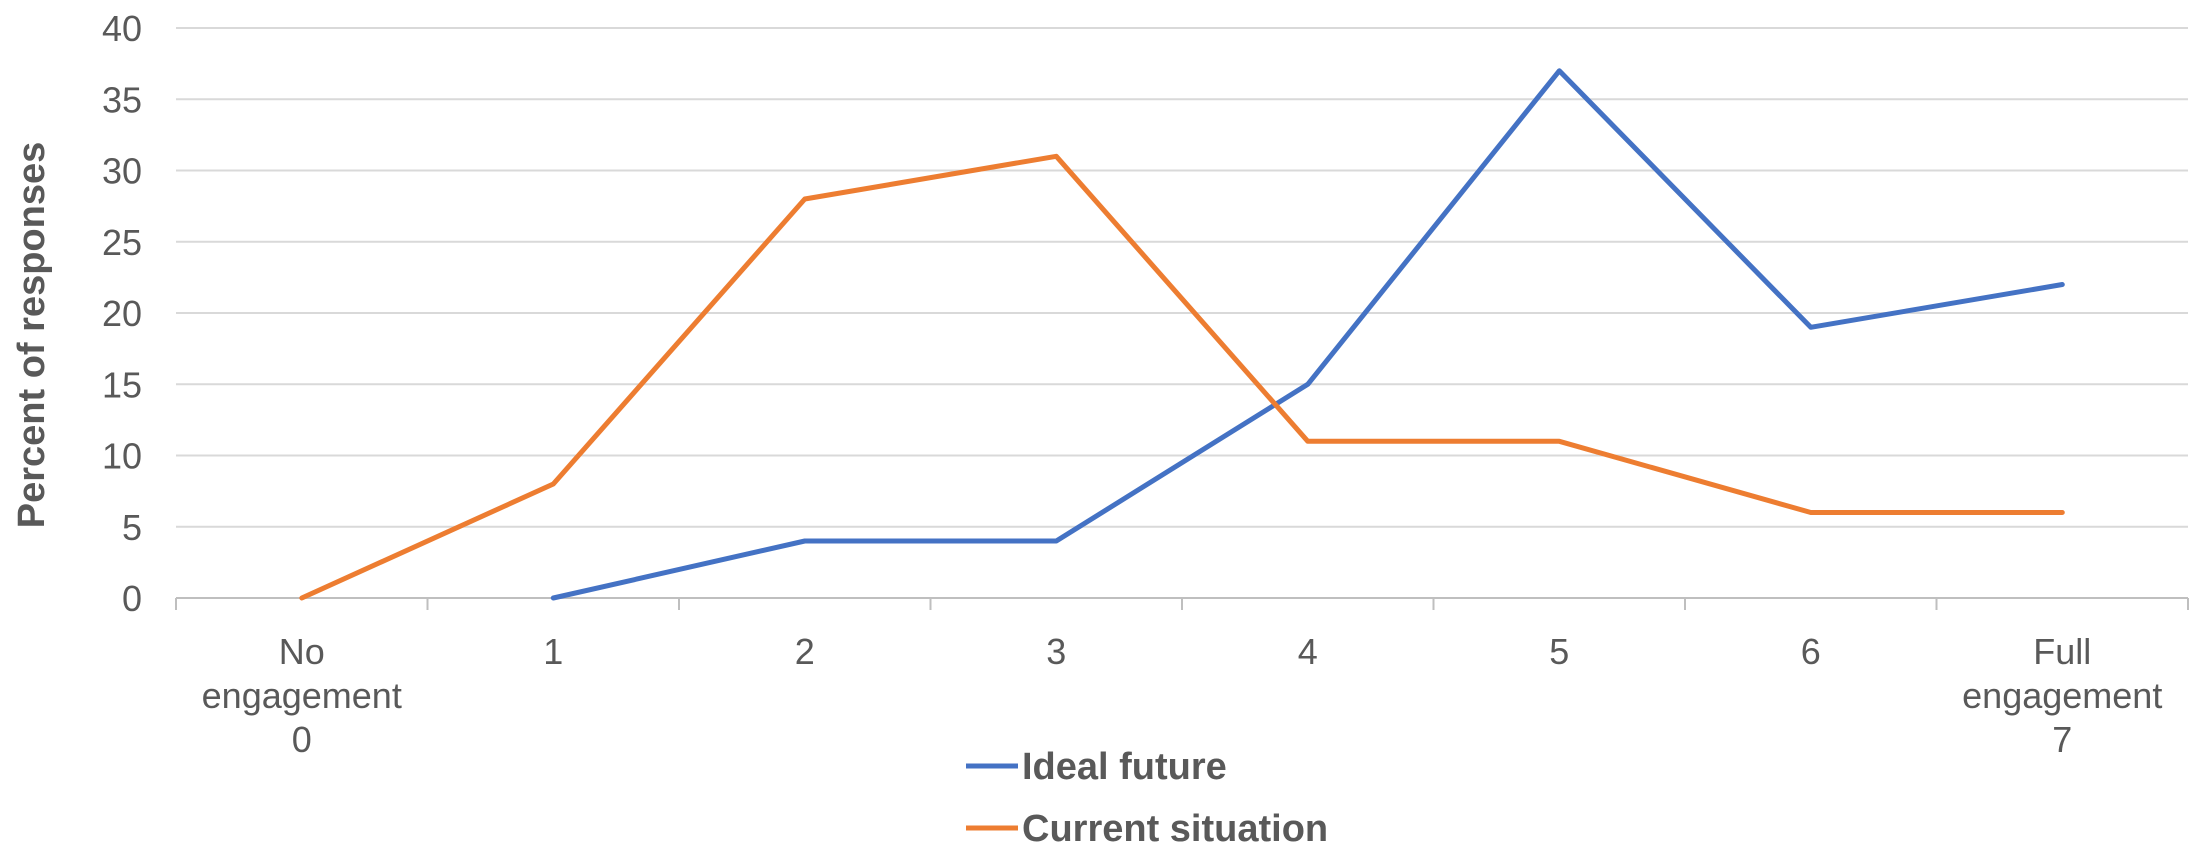  I want to click on y-tick-label: 40, so click(122, 28).